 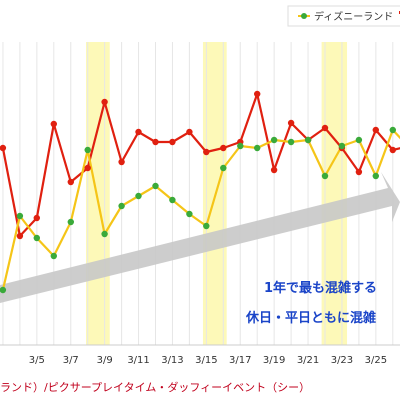 What do you see at coordinates (105, 360) in the screenshot?
I see `x-tick-label: 3/9` at bounding box center [105, 360].